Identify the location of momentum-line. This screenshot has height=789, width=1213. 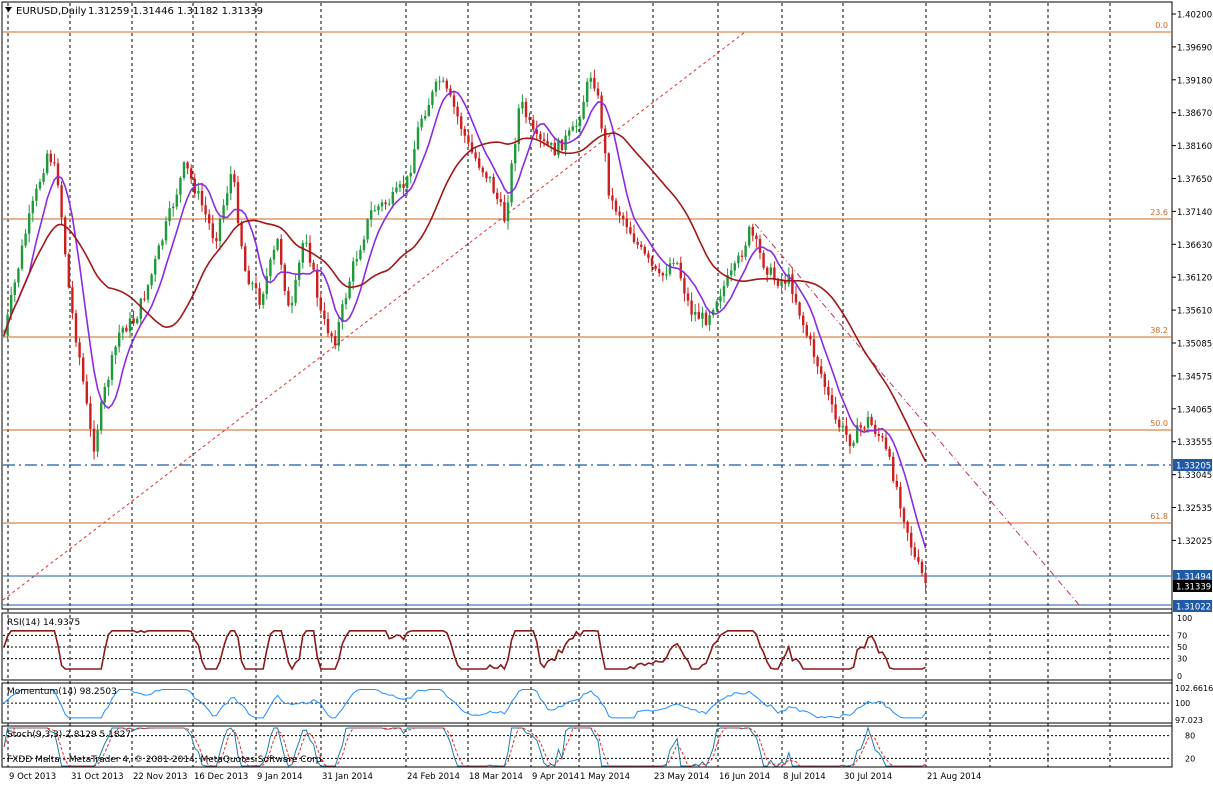
(465, 704).